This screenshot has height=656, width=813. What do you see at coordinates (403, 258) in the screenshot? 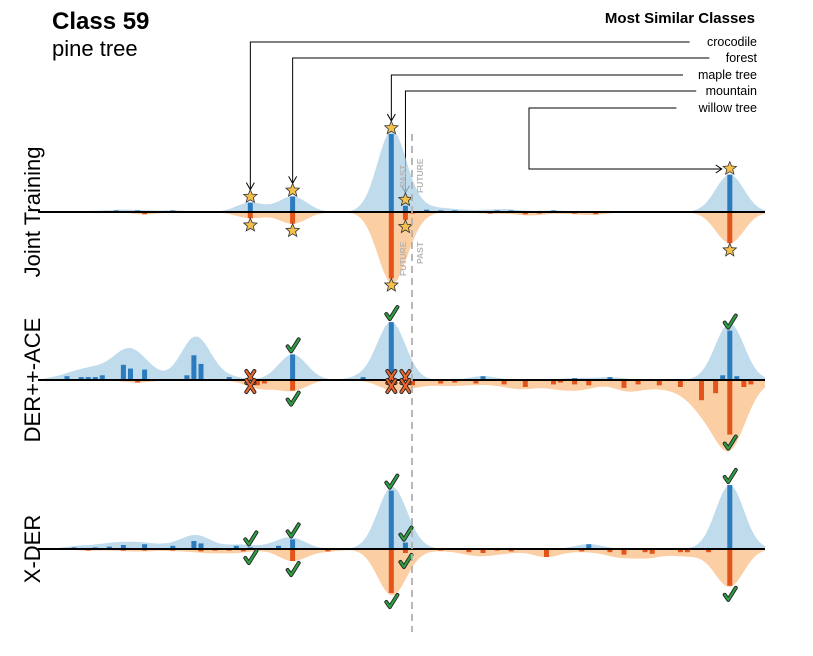
I see `future-label-bottom: FUTURE` at bounding box center [403, 258].